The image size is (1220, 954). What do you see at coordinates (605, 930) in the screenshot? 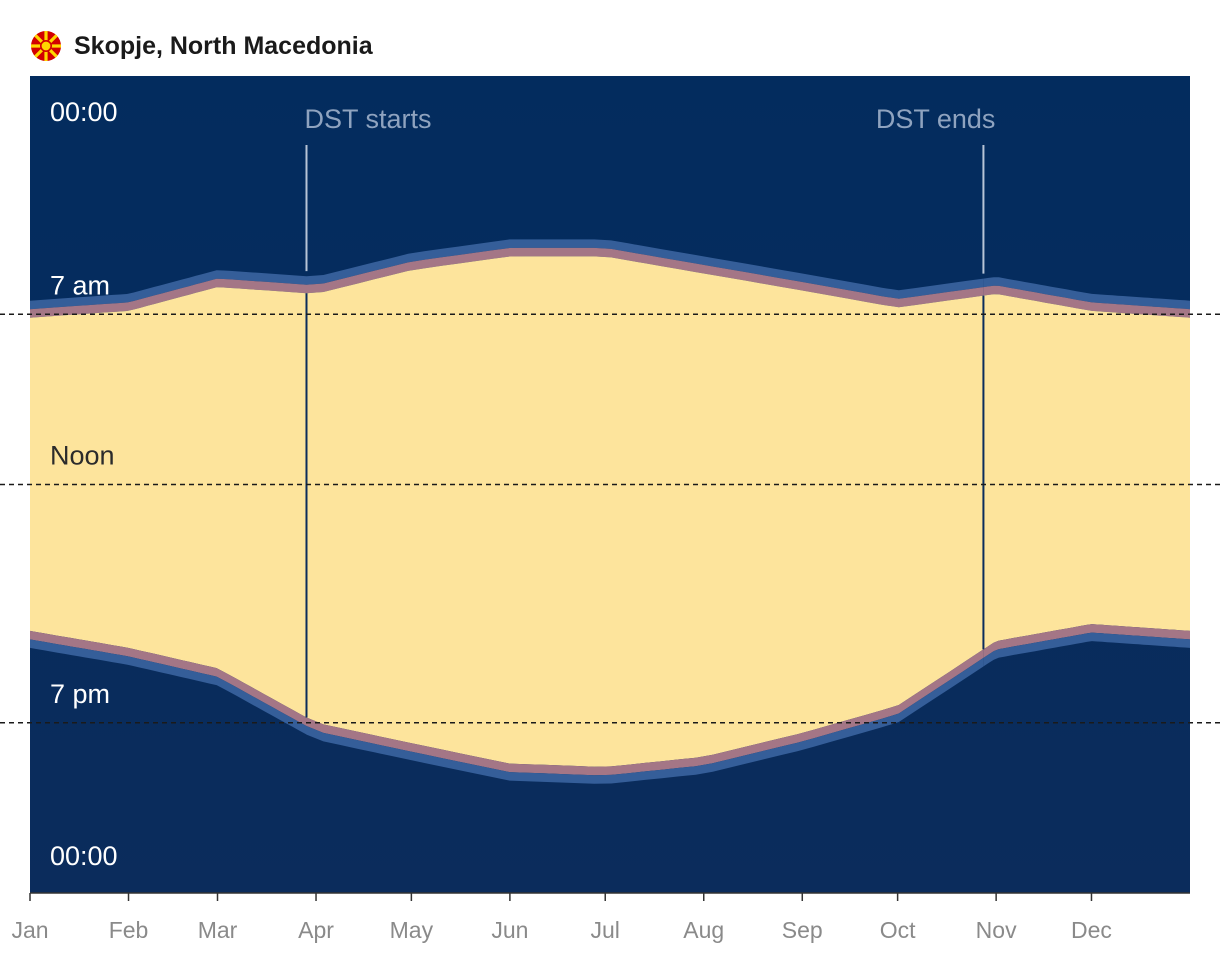
I see `x-tick-label: Jul` at bounding box center [605, 930].